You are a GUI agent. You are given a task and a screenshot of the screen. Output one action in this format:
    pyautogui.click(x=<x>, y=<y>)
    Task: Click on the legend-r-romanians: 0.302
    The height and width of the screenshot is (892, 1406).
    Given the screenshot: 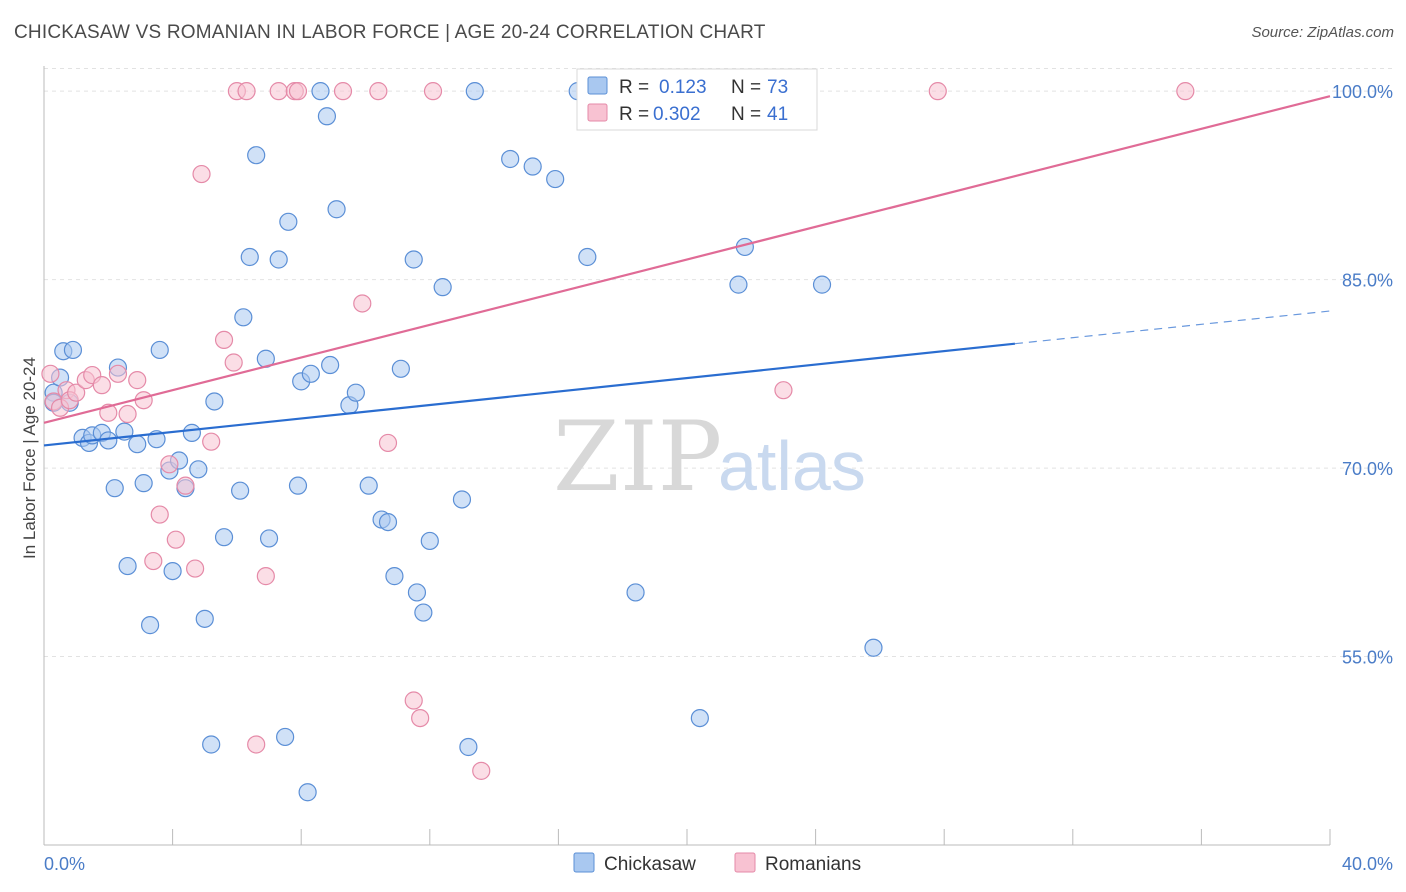 What is the action you would take?
    pyautogui.click(x=677, y=114)
    